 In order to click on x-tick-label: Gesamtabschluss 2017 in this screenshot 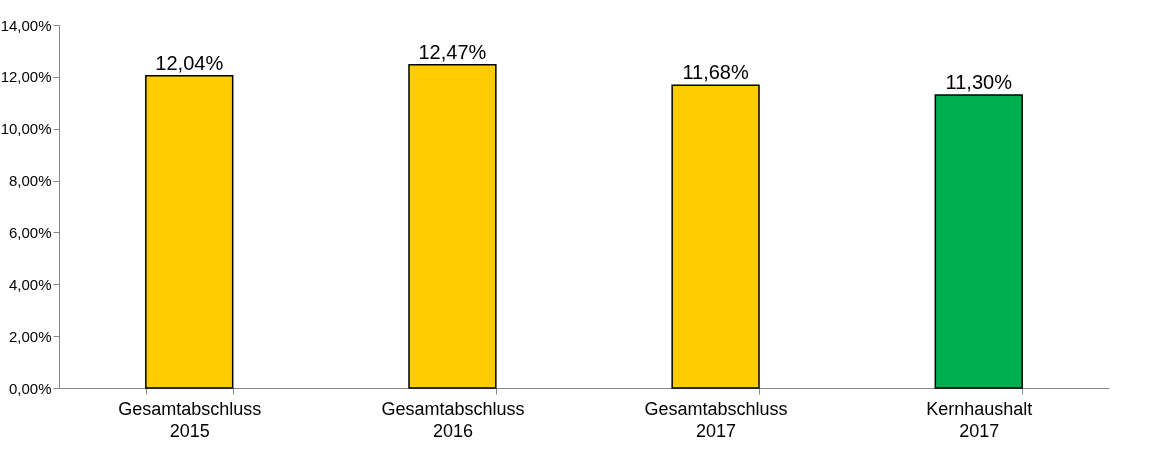, I will do `click(716, 419)`.